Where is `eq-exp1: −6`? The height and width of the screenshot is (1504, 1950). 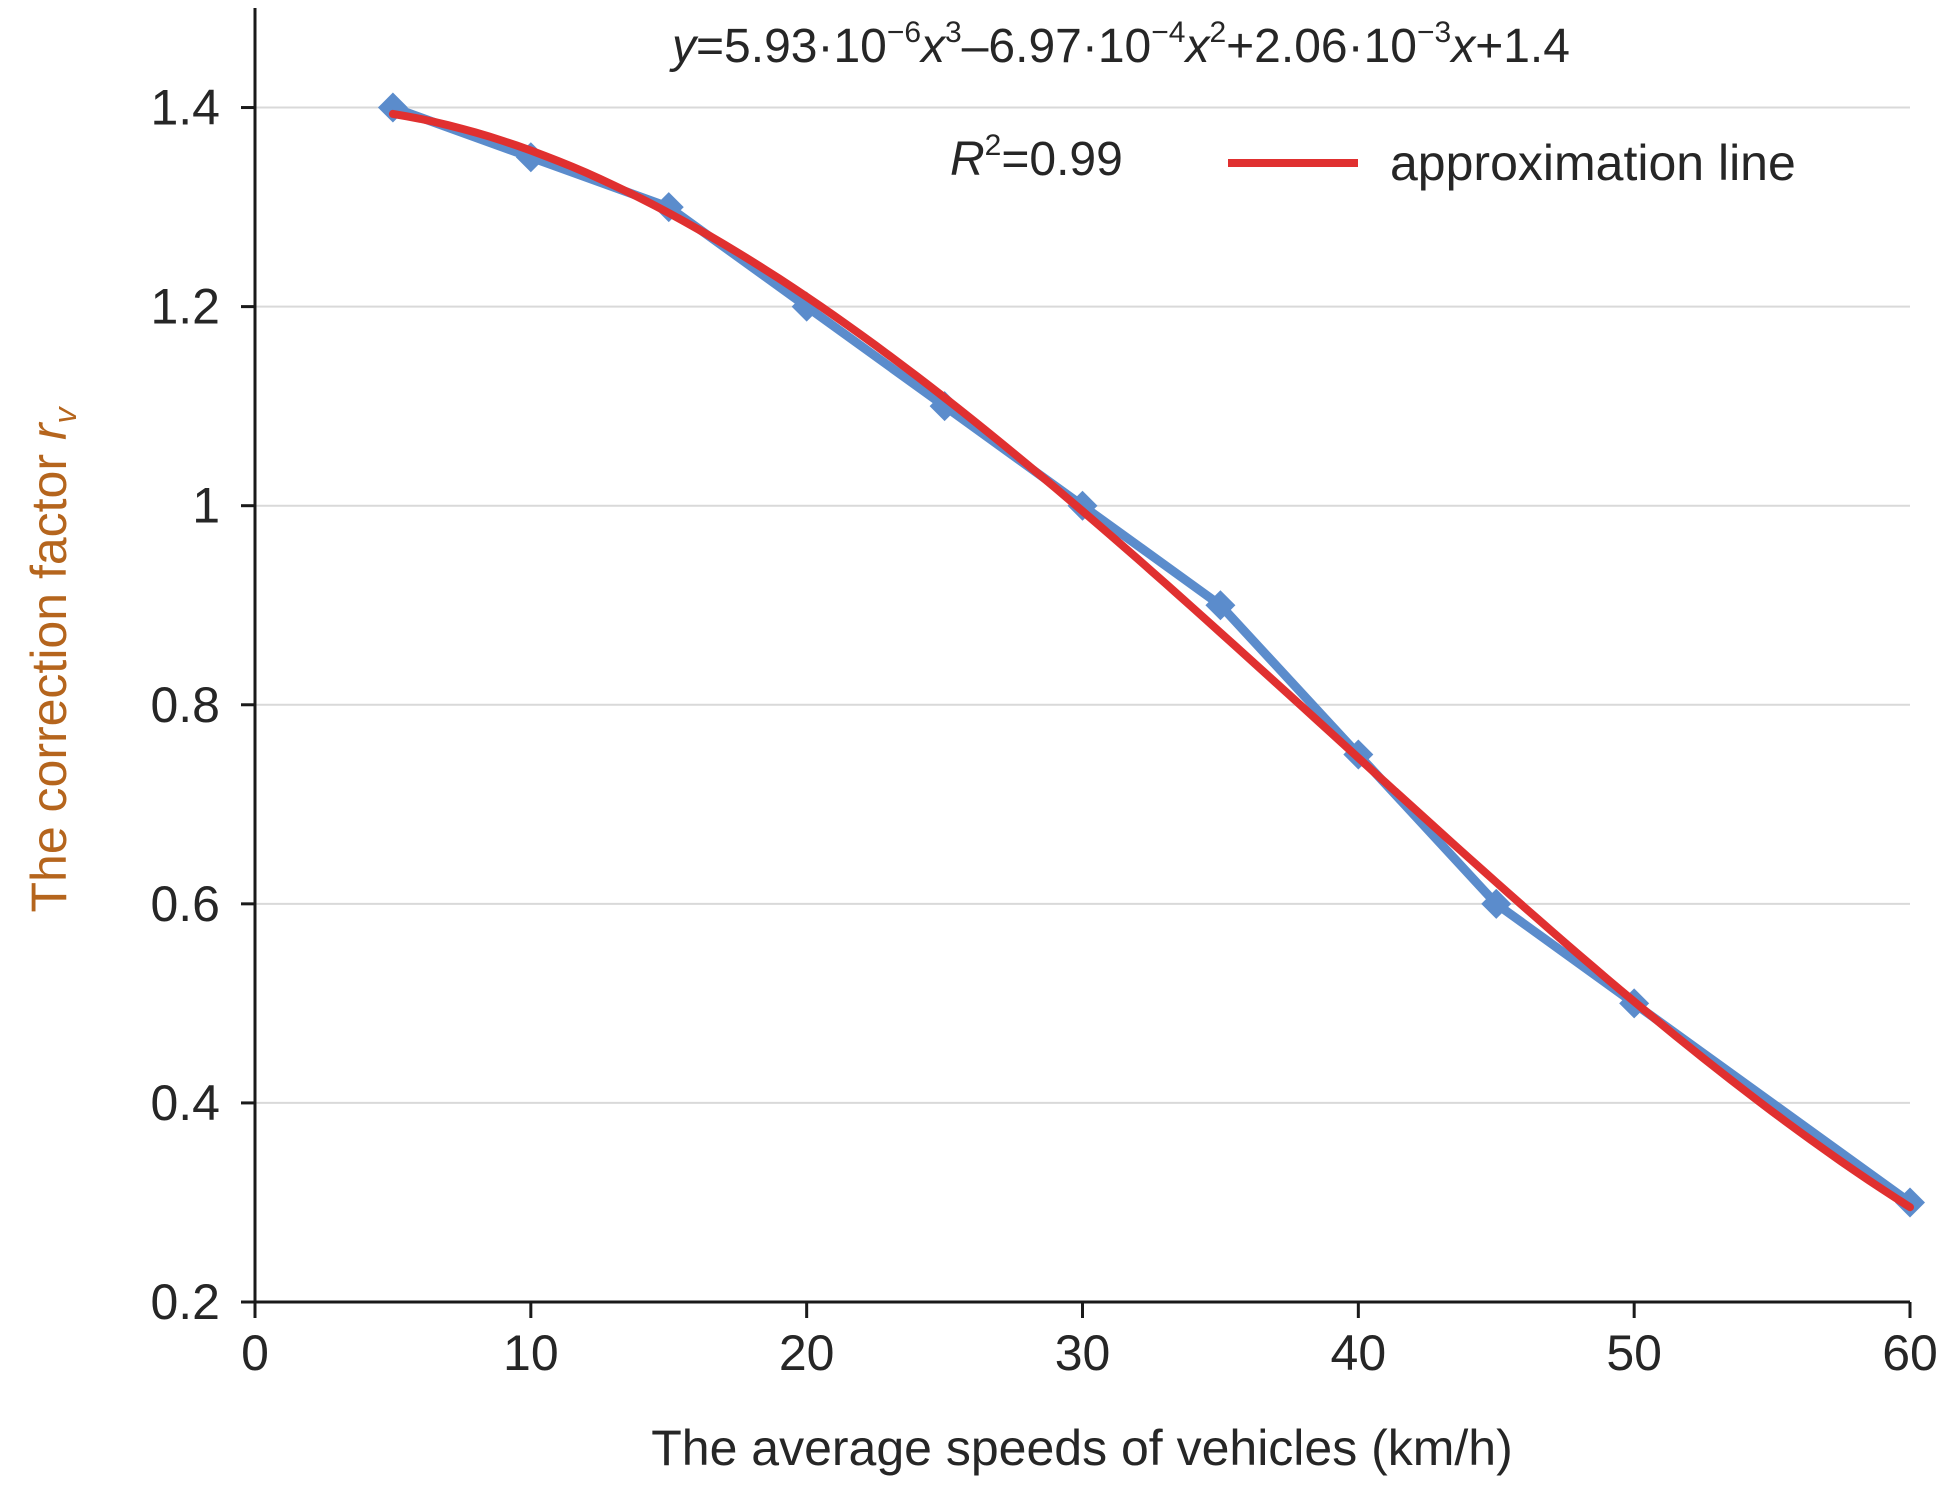 eq-exp1: −6 is located at coordinates (904, 32).